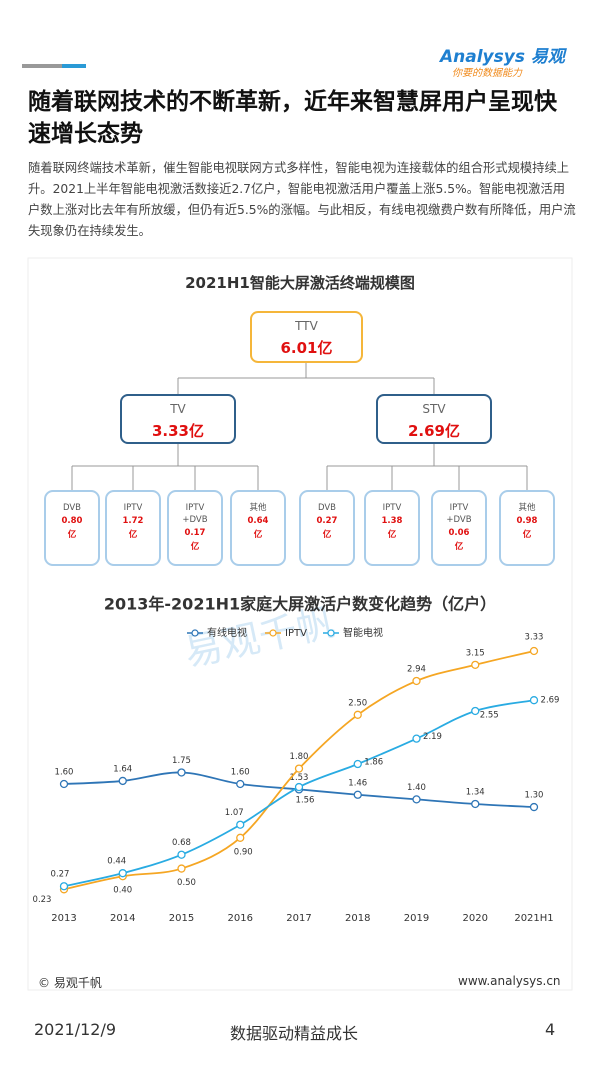 The width and height of the screenshot is (600, 1066). What do you see at coordinates (195, 533) in the screenshot?
I see `node-value: 0.17` at bounding box center [195, 533].